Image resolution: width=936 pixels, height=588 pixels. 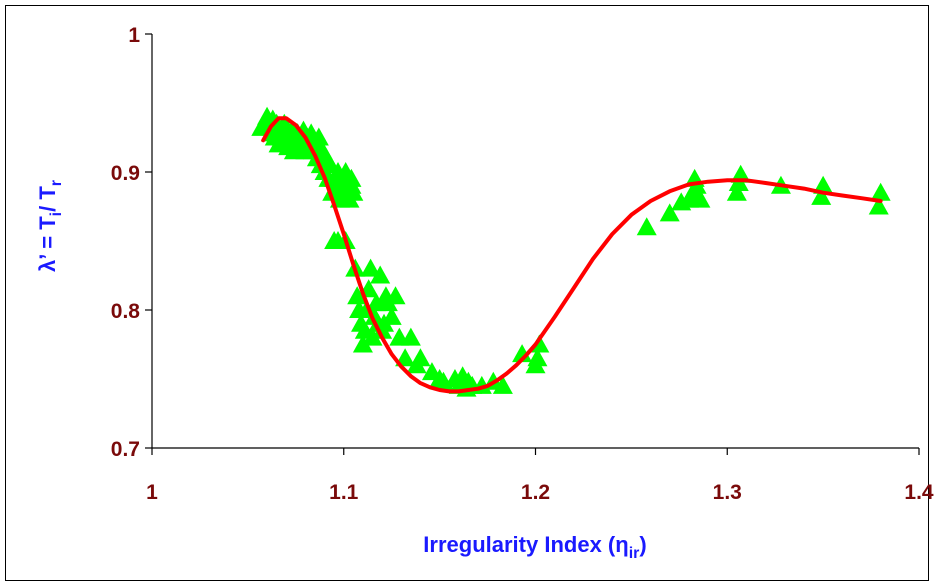 What do you see at coordinates (919, 492) in the screenshot?
I see `x-tick-label: 1.4` at bounding box center [919, 492].